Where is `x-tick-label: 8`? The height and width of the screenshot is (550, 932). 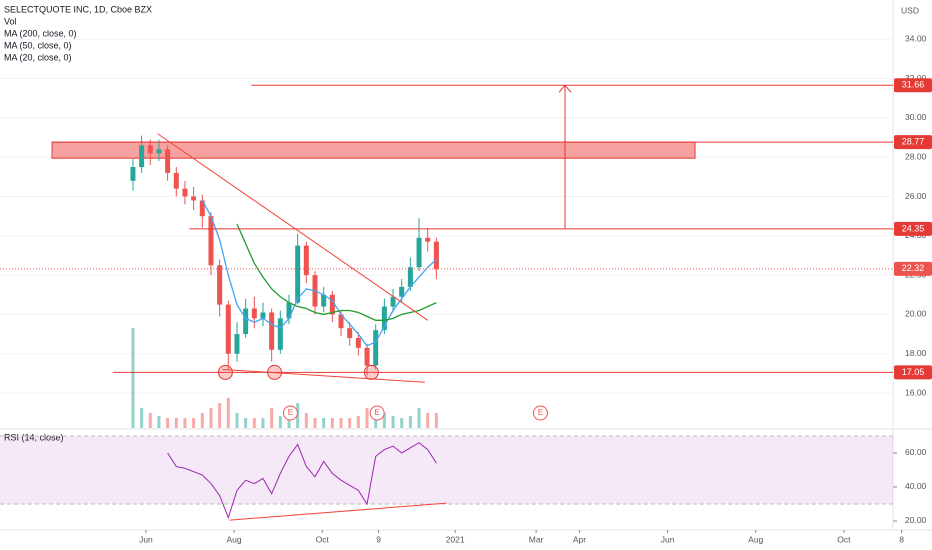
x-tick-label: 8 is located at coordinates (901, 539).